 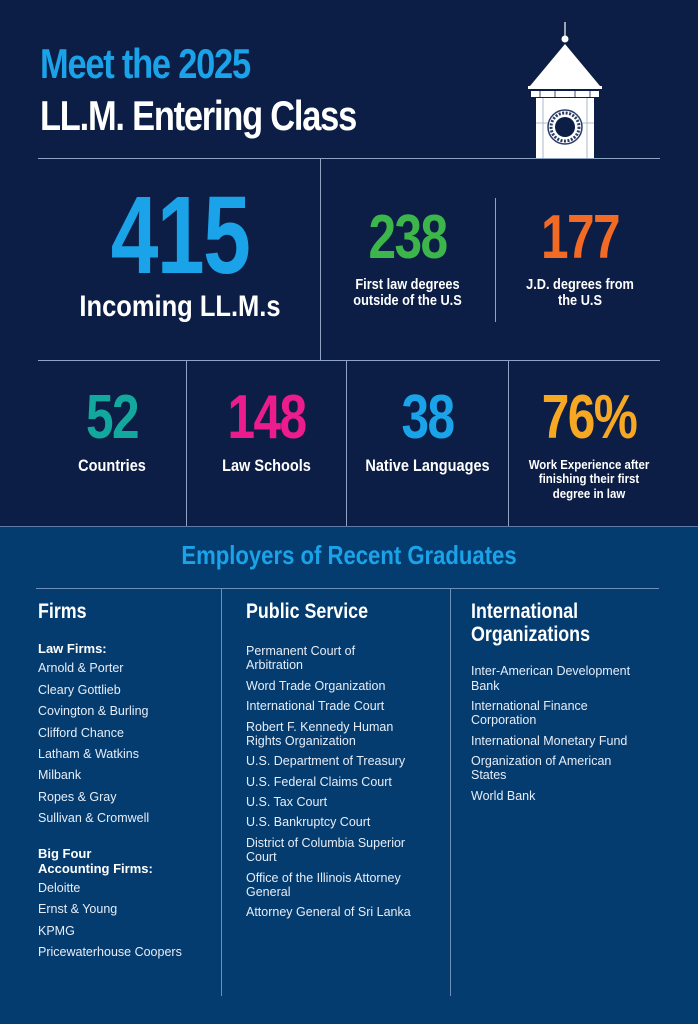 I want to click on list-item: Office of the Illinois Attorney General, so click(x=323, y=884).